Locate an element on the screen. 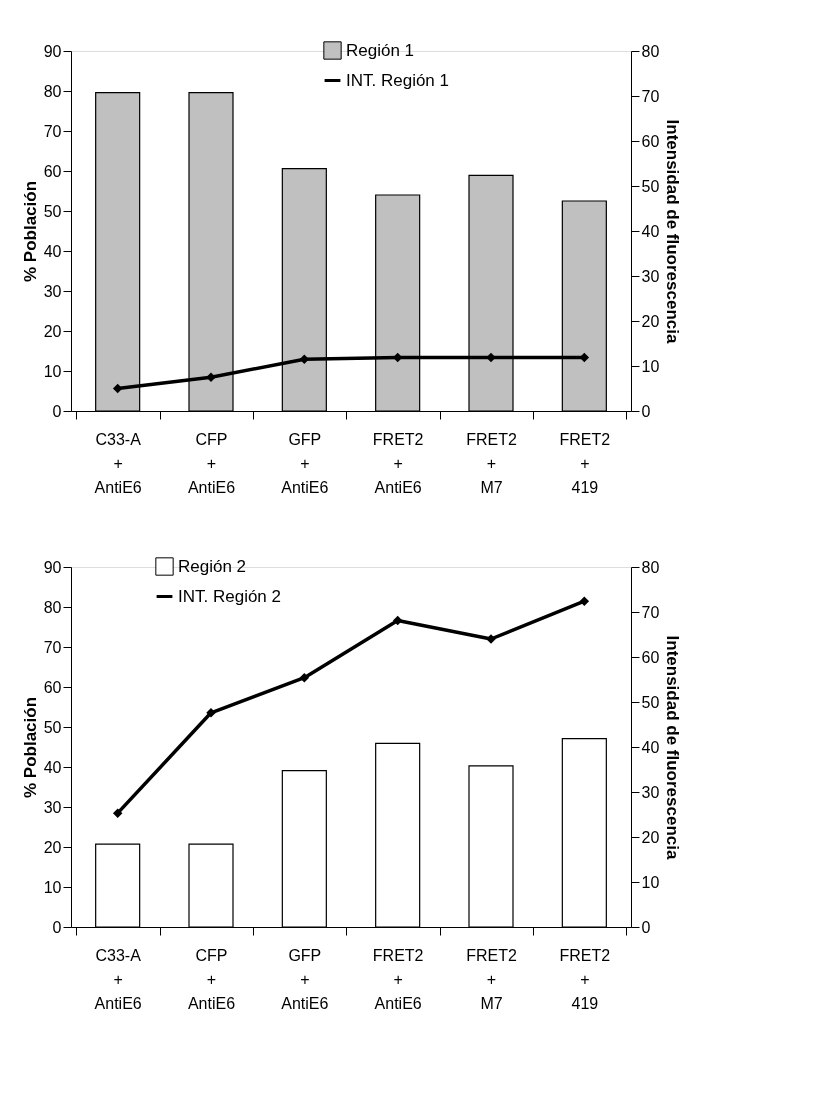 The width and height of the screenshot is (819, 1108). legend-label: INT. Región 2 is located at coordinates (229, 596).